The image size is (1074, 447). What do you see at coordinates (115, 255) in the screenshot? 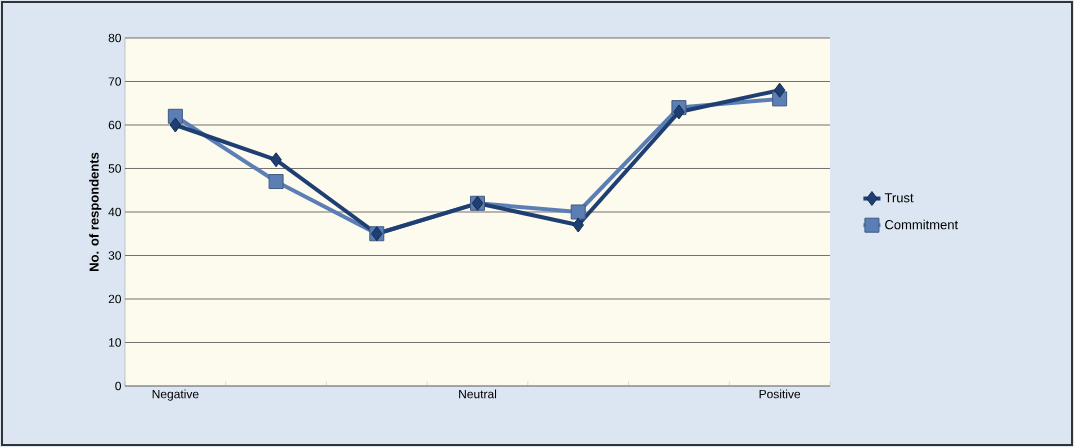
I see `y-tick-label: 30` at bounding box center [115, 255].